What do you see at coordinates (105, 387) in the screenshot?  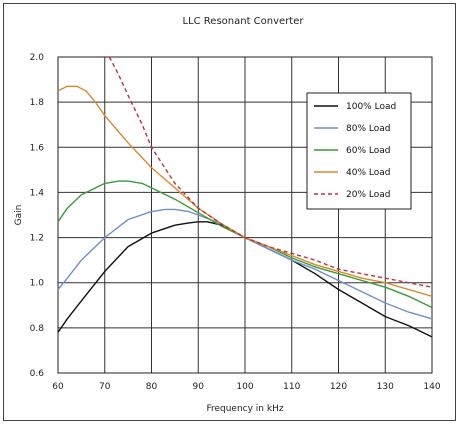 I see `x-tick-label: 70` at bounding box center [105, 387].